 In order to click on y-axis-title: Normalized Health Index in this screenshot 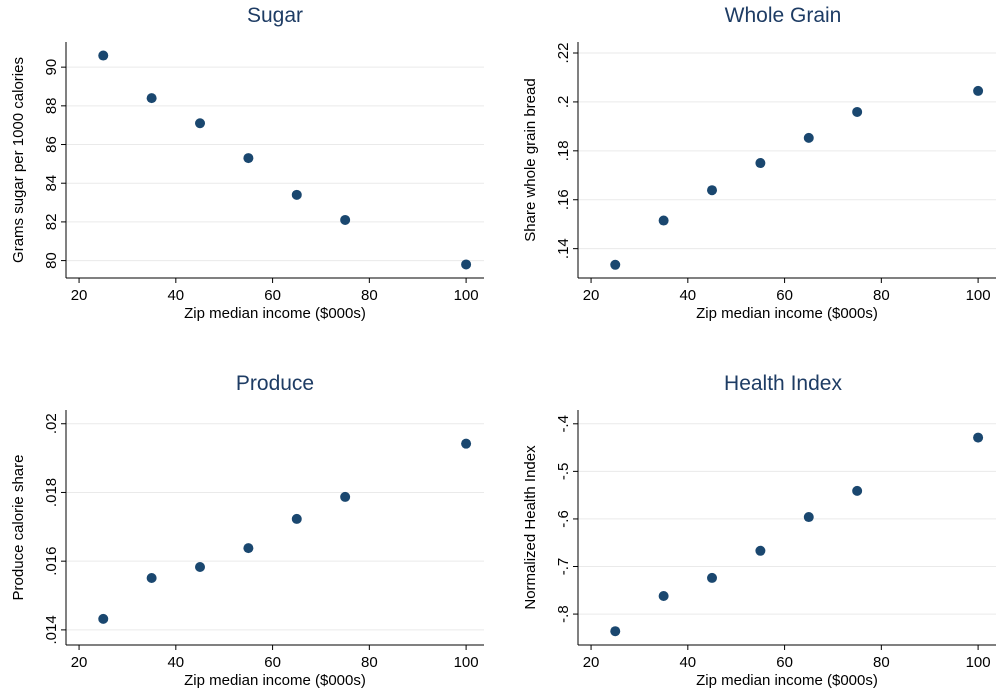, I will do `click(530, 527)`.